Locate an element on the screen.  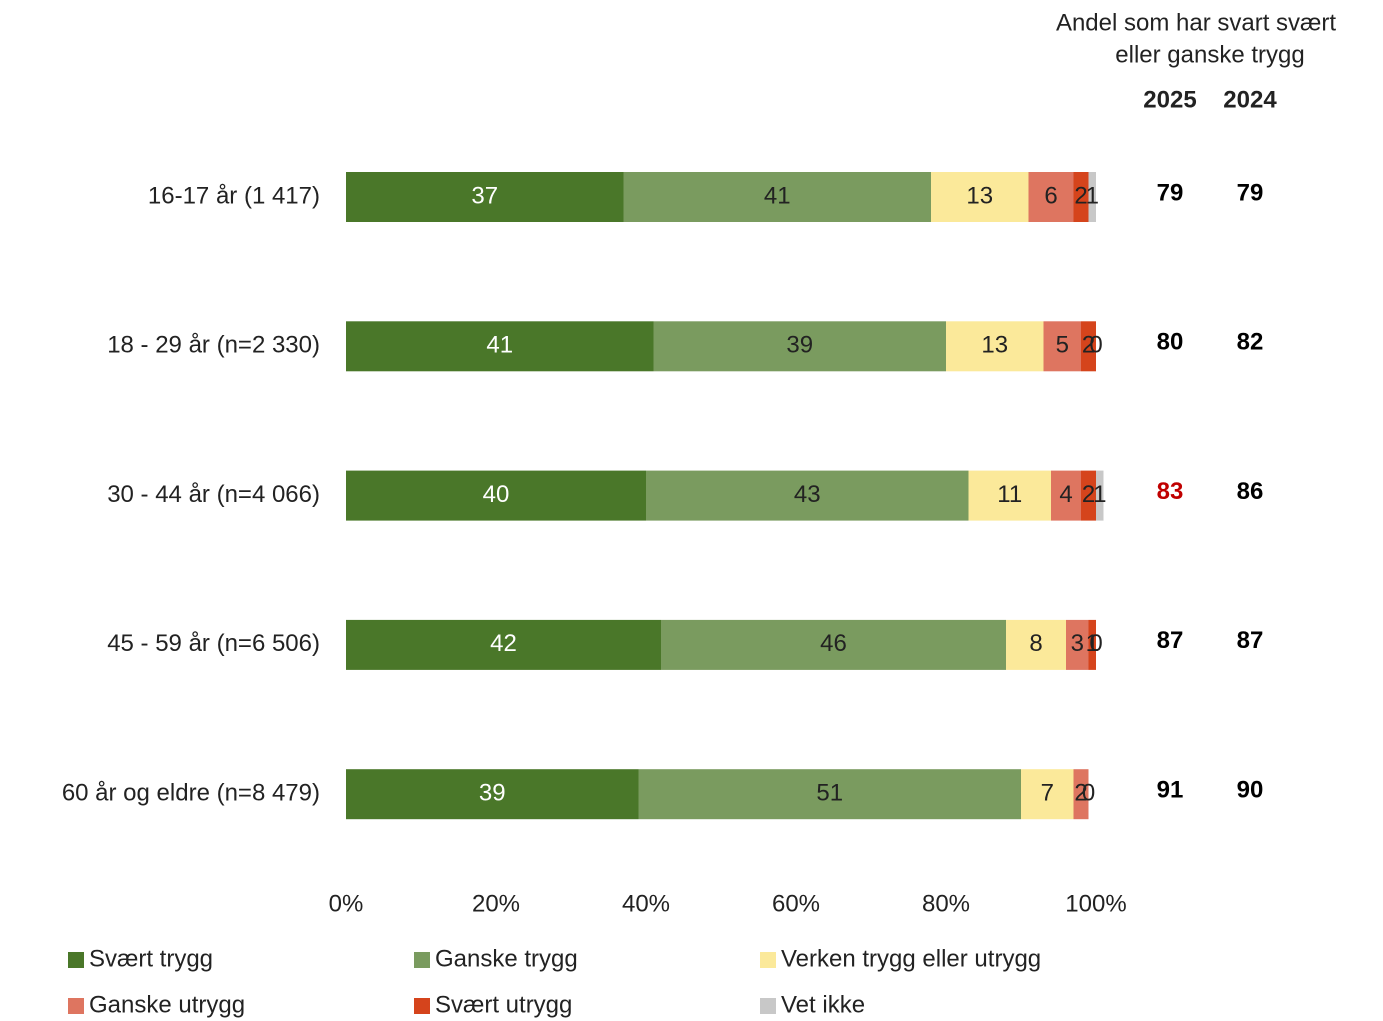
data-label: 11 is located at coordinates (1009, 494).